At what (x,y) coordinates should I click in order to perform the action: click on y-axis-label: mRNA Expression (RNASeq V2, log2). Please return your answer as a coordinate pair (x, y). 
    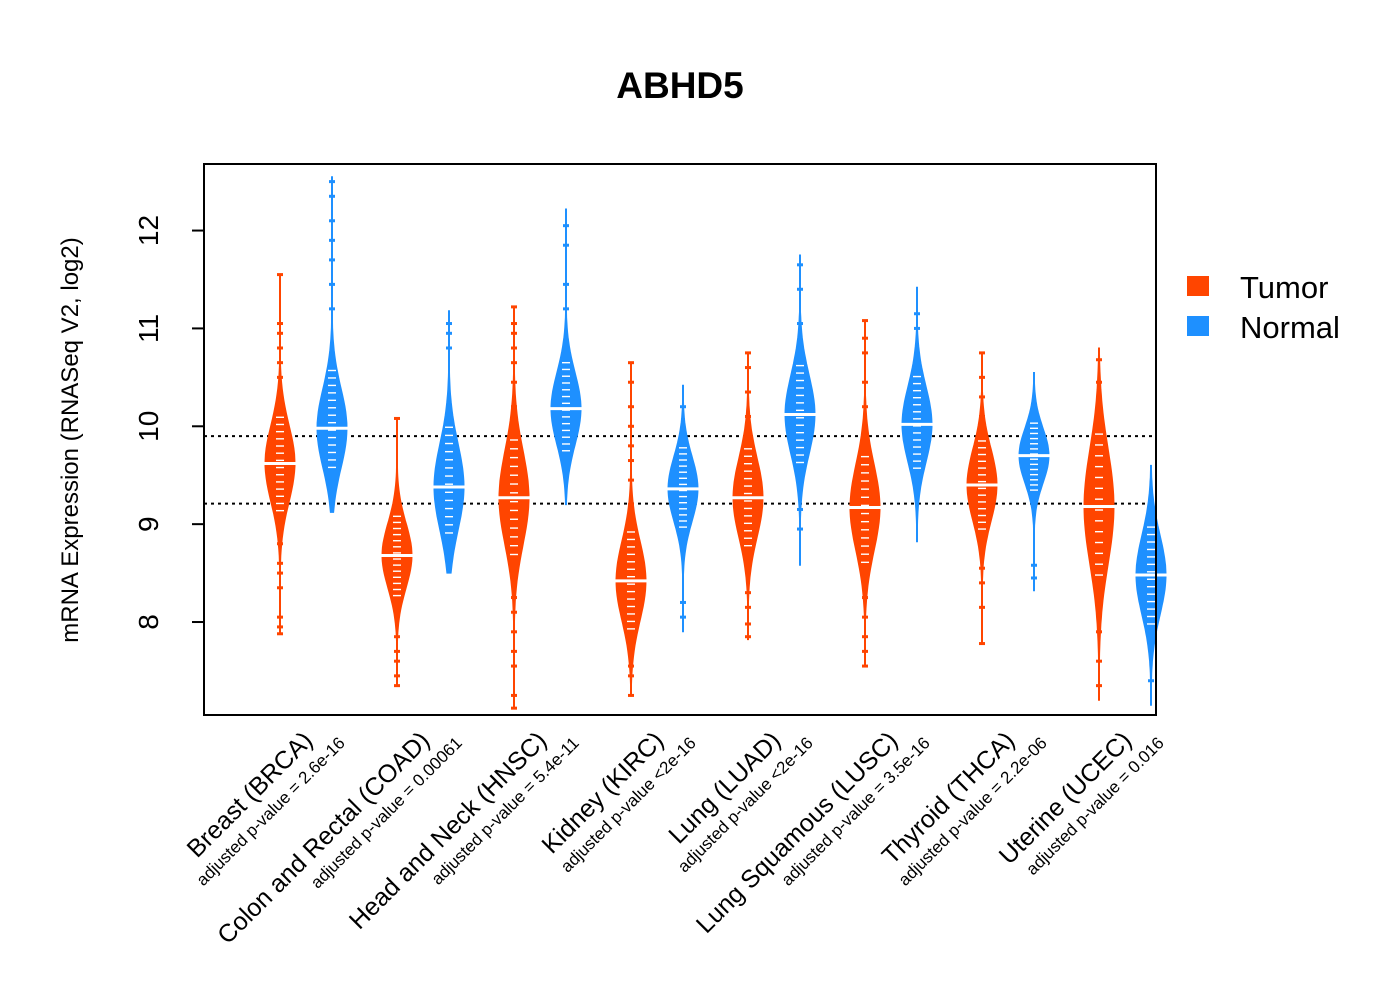
    Looking at the image, I should click on (70, 440).